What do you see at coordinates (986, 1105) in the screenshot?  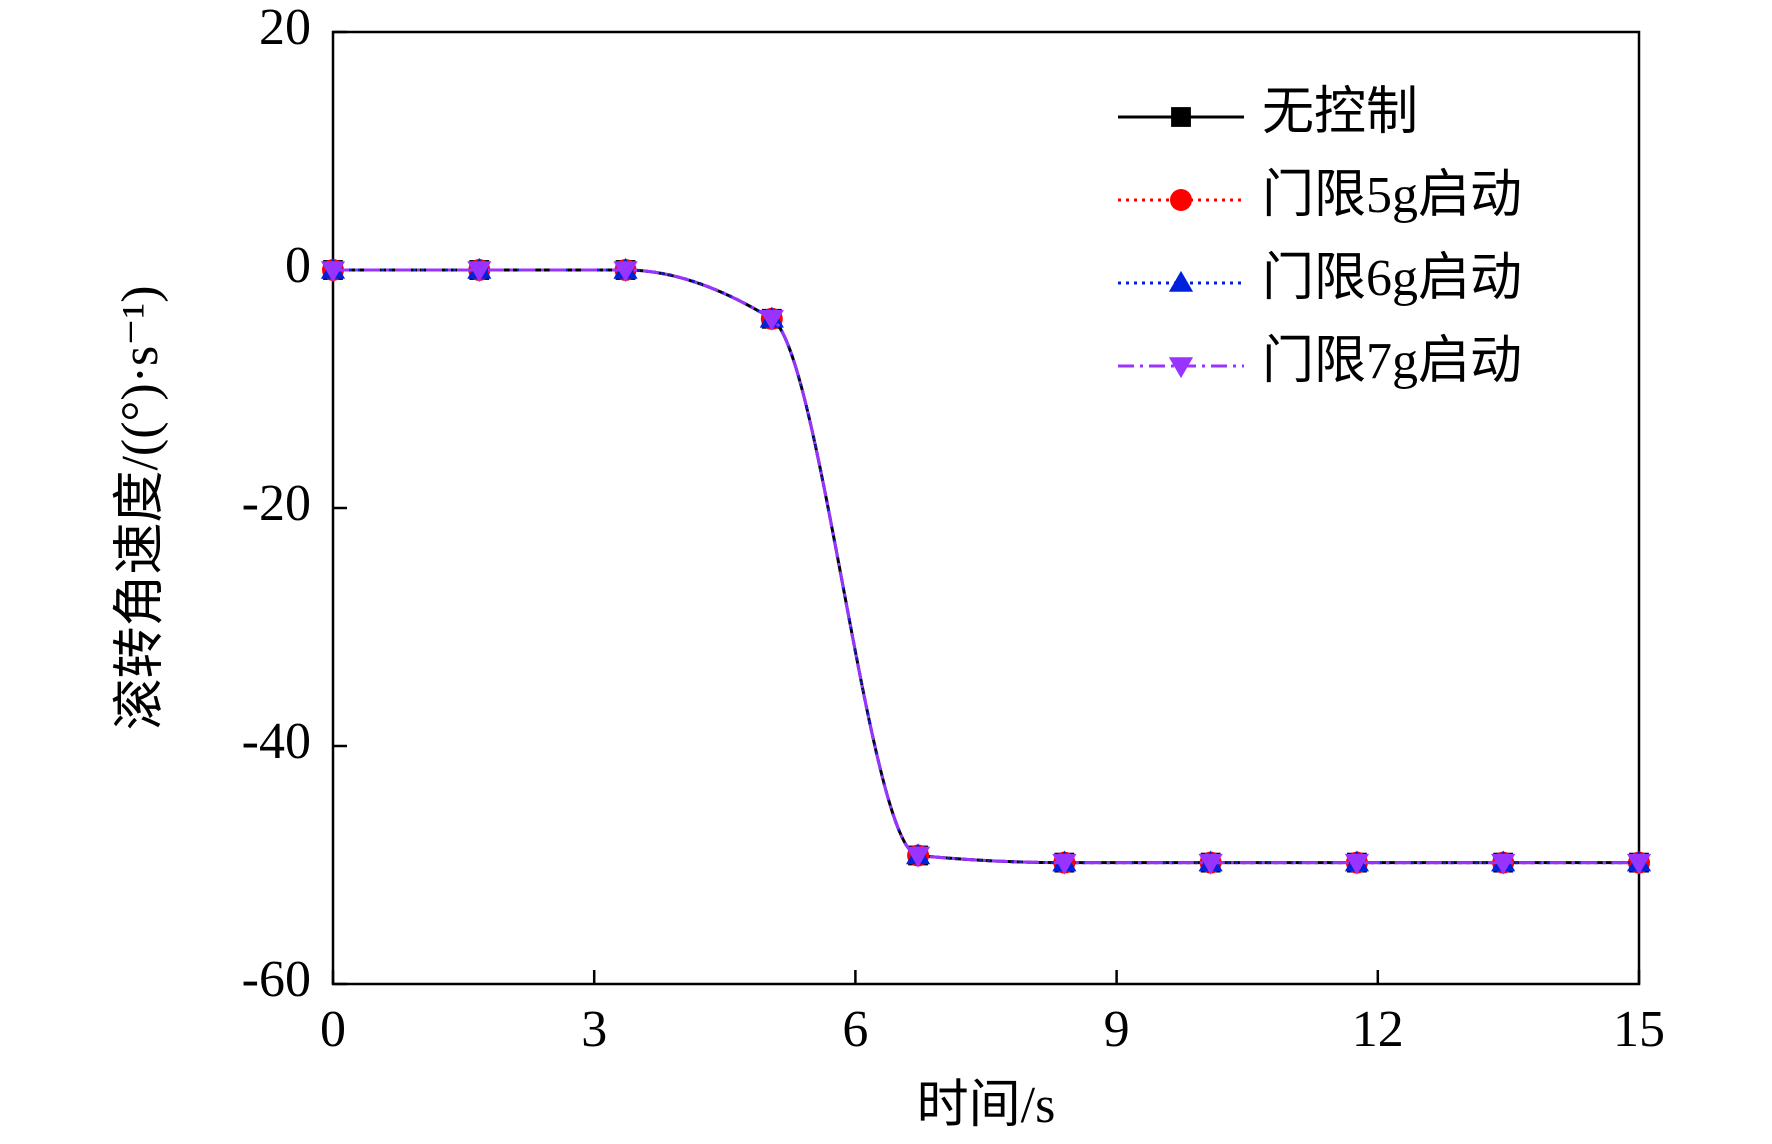 I see `x-axis-title: 时间/s` at bounding box center [986, 1105].